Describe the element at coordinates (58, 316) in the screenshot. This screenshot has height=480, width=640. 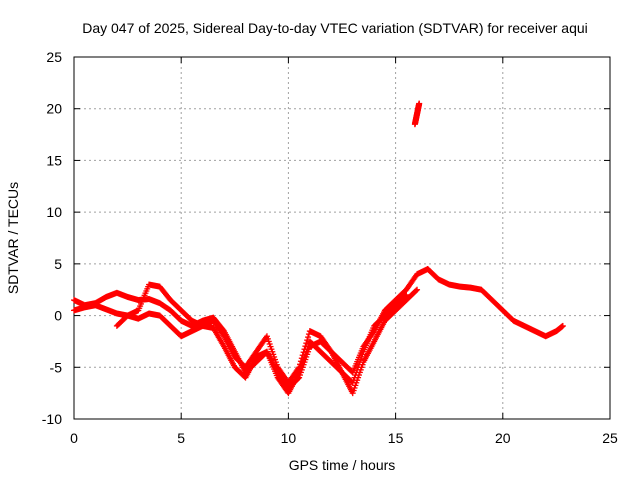
I see `y-tick-label: 0` at that location.